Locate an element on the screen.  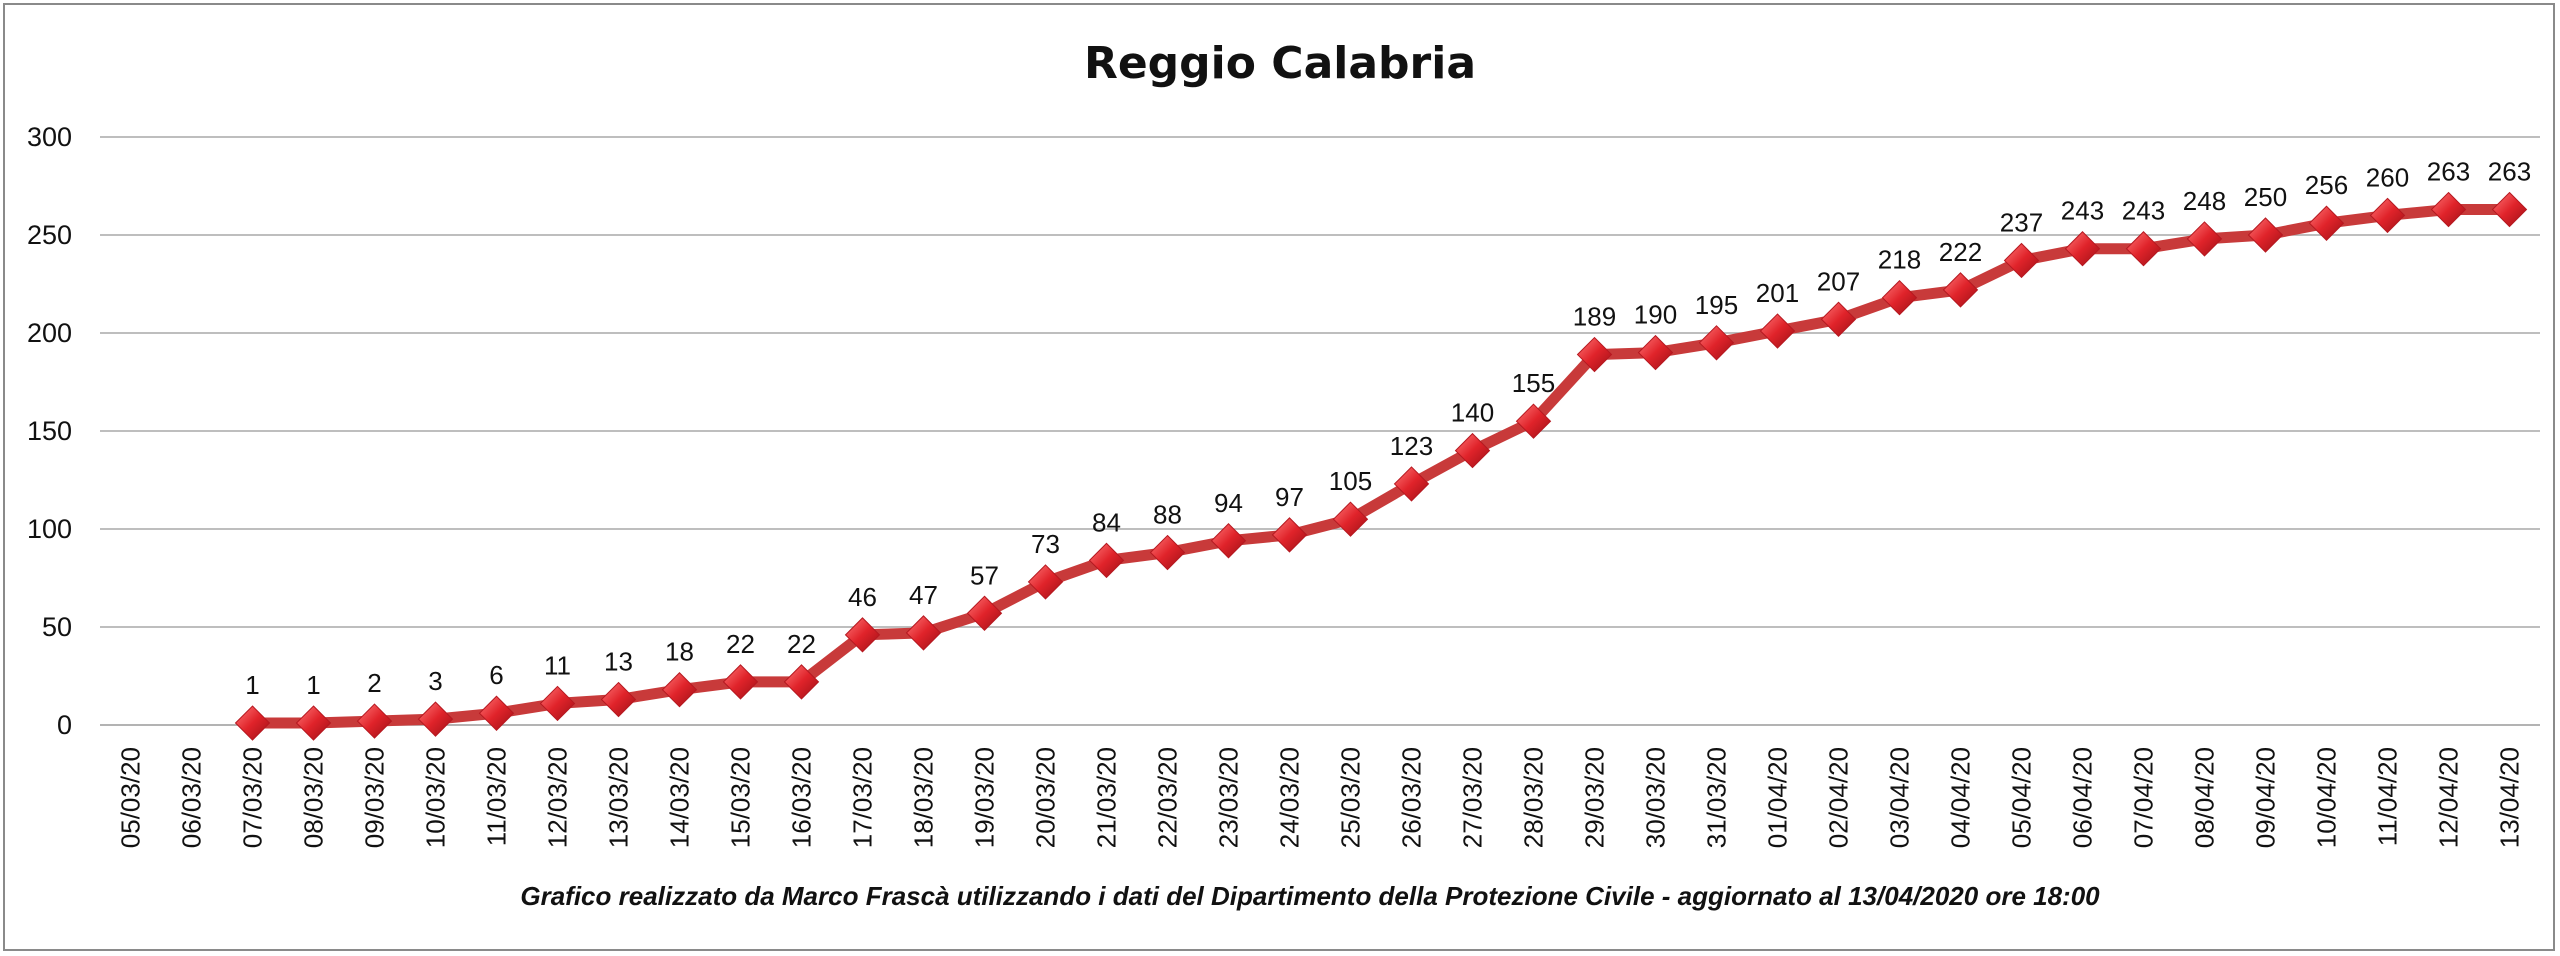
y-tick-label: 250 is located at coordinates (49, 235).